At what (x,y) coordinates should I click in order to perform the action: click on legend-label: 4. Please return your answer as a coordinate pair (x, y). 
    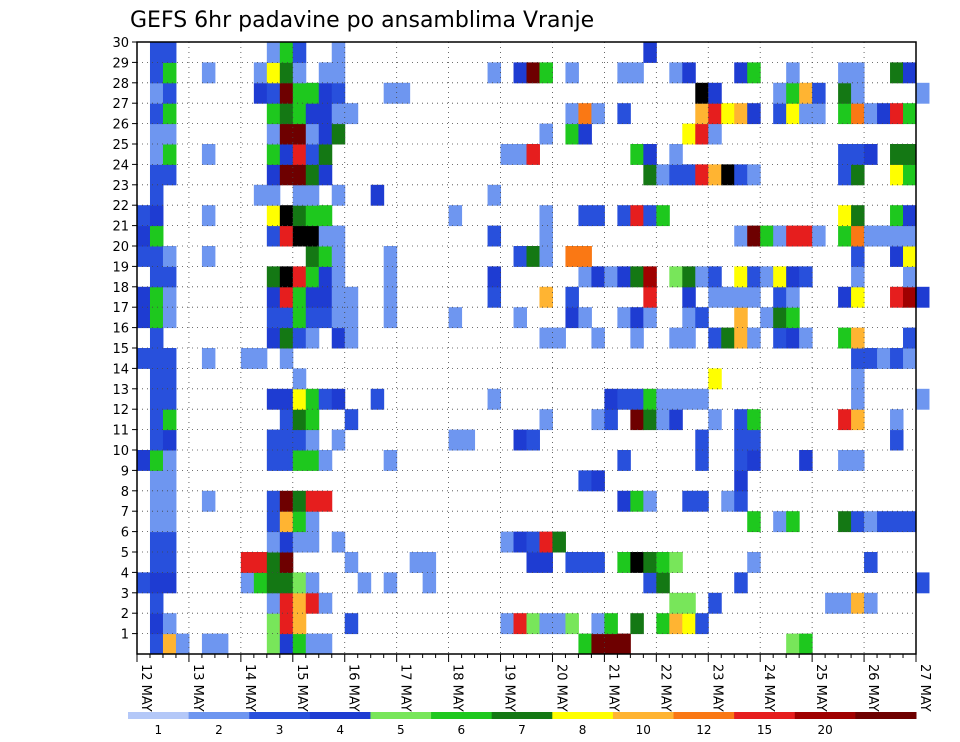
    Looking at the image, I should click on (340, 730).